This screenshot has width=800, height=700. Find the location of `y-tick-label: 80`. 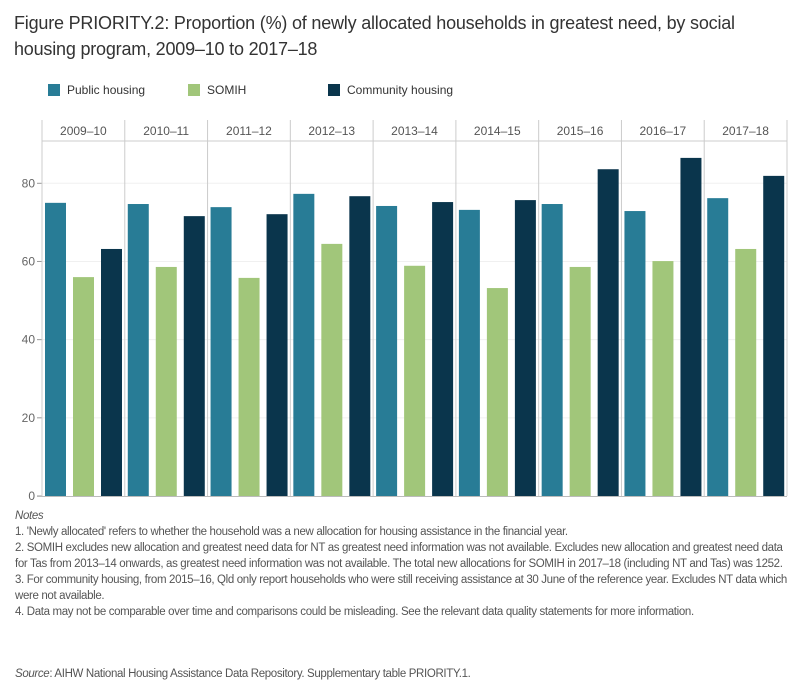

y-tick-label: 80 is located at coordinates (29, 183).